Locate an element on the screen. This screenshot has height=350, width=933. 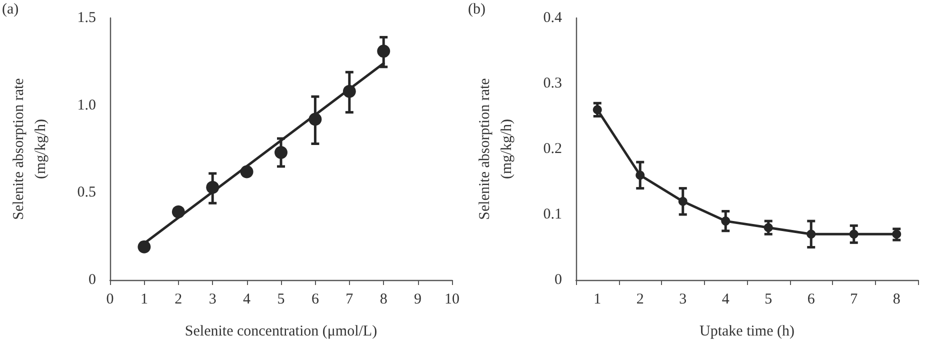
x-tick-label: 9 is located at coordinates (418, 300).